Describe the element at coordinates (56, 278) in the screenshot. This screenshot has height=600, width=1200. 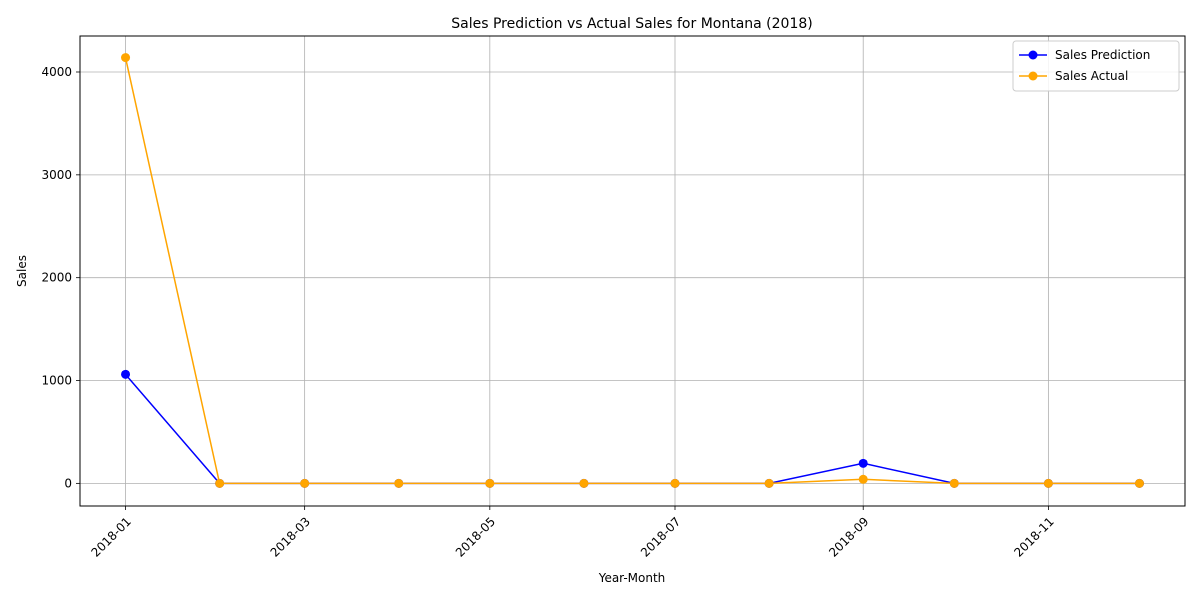
I see `y-tick-label: 2000` at that location.